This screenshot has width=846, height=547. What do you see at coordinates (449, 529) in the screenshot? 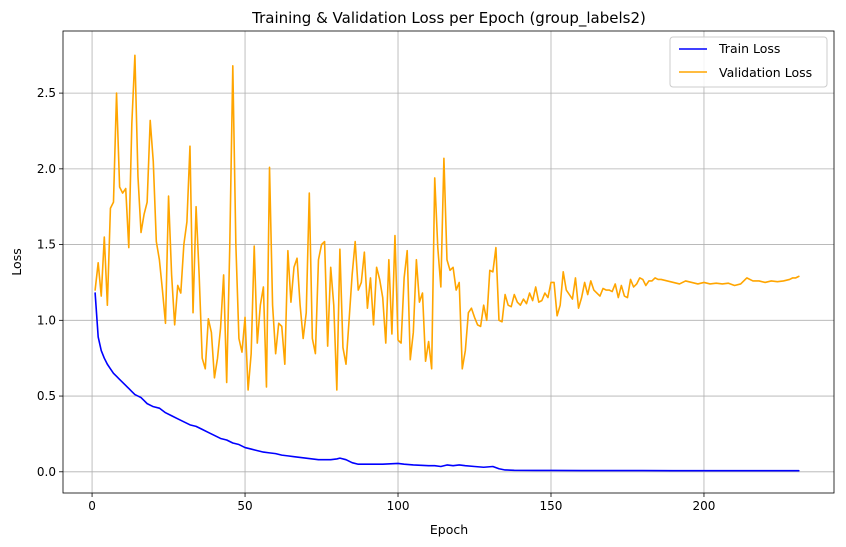
I see `x-axis-label: Epoch` at bounding box center [449, 529].